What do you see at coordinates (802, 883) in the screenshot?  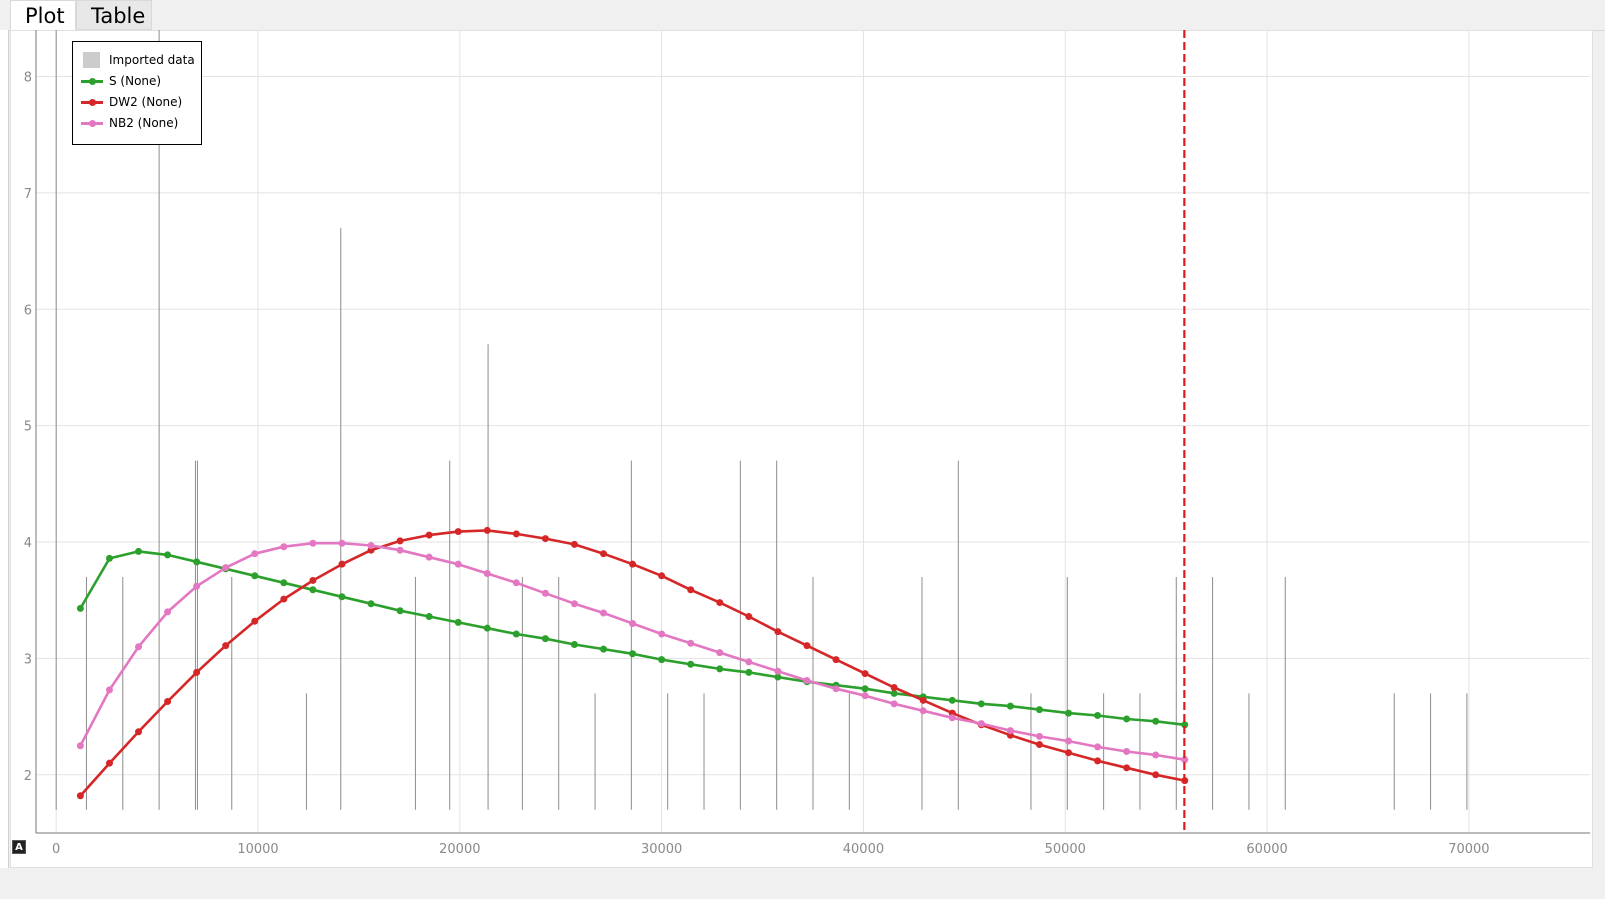 I see `status-strip` at bounding box center [802, 883].